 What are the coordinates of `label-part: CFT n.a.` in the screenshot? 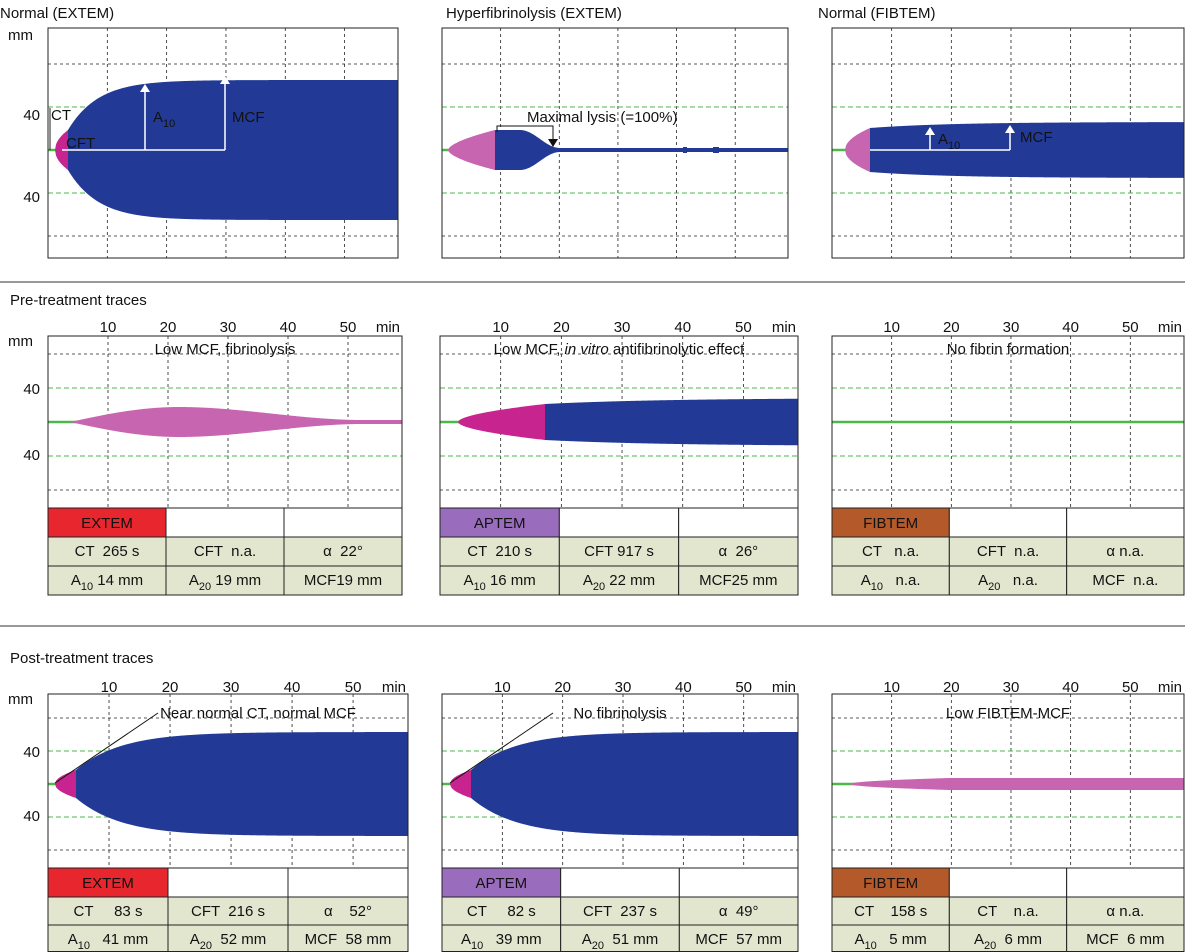 It's located at (225, 551).